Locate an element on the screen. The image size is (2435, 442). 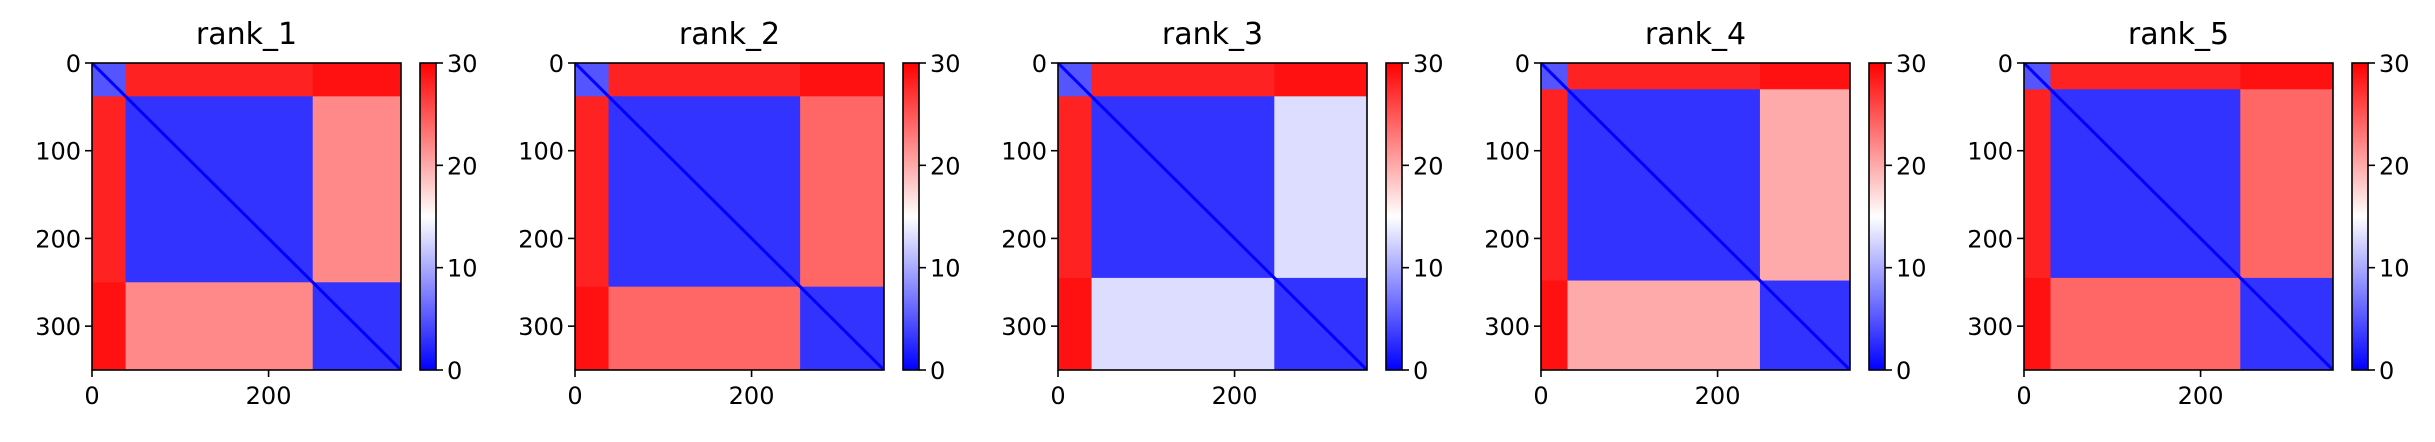
panel-title: rank_1 is located at coordinates (246, 34).